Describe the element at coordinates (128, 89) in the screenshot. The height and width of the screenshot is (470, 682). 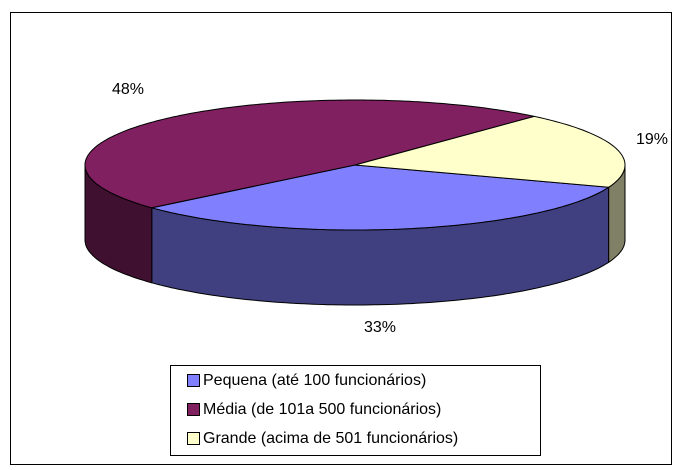
I see `data-label: 48%` at that location.